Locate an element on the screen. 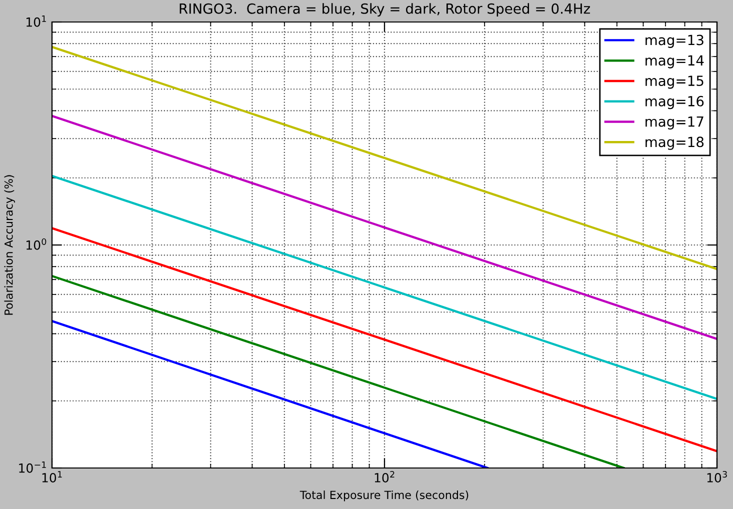 The height and width of the screenshot is (509, 733). legend-label: mag=16 is located at coordinates (675, 103).